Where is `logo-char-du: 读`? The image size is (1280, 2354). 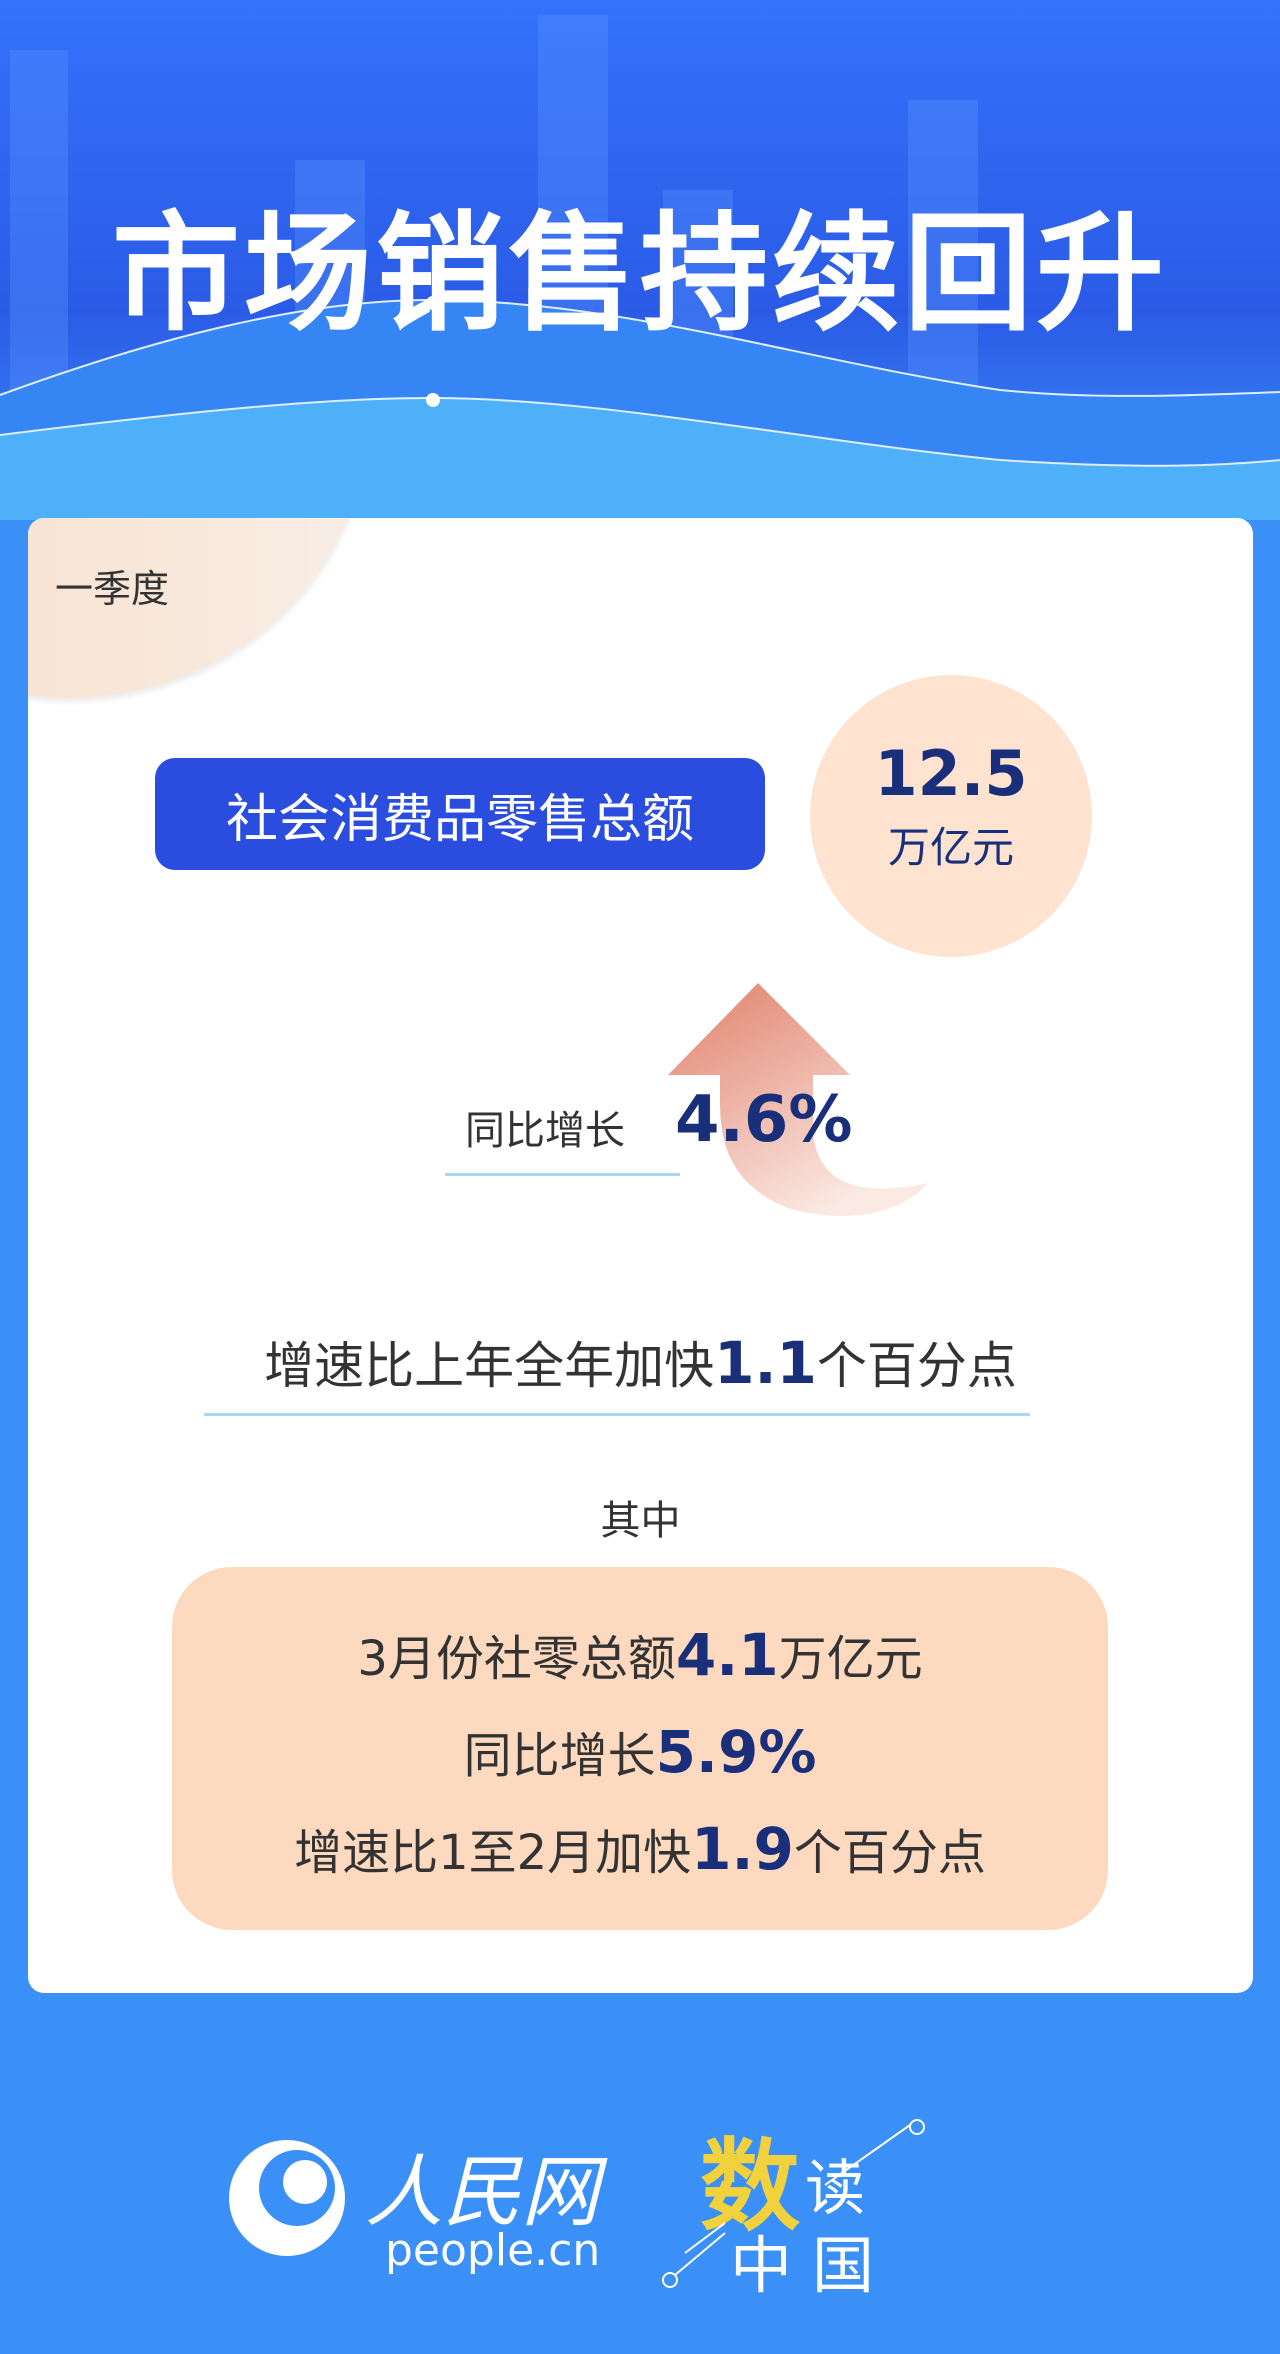
logo-char-du: 读 is located at coordinates (835, 2189).